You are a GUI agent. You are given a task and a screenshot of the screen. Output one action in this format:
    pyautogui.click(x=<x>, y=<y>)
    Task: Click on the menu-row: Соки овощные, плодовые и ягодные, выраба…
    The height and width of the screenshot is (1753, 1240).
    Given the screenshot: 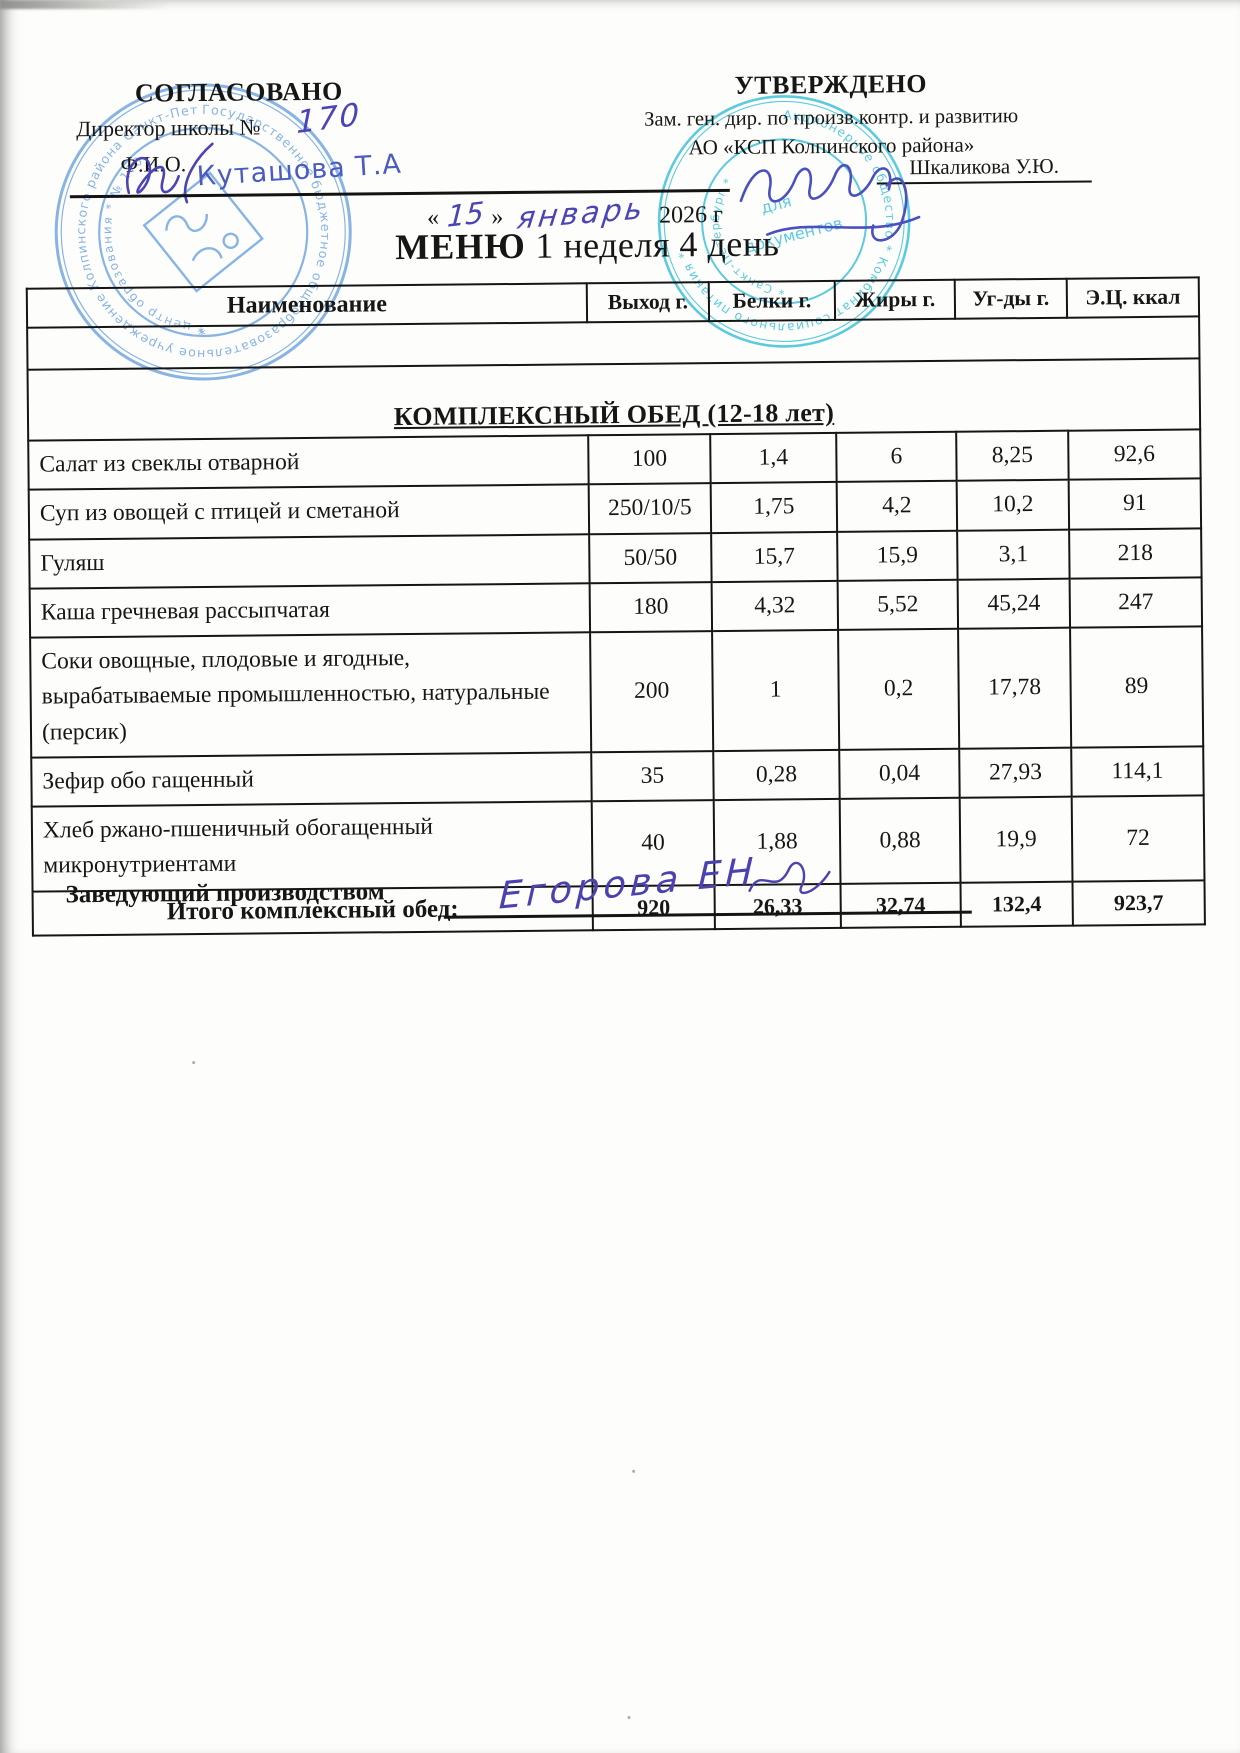 What is the action you would take?
    pyautogui.click(x=617, y=692)
    